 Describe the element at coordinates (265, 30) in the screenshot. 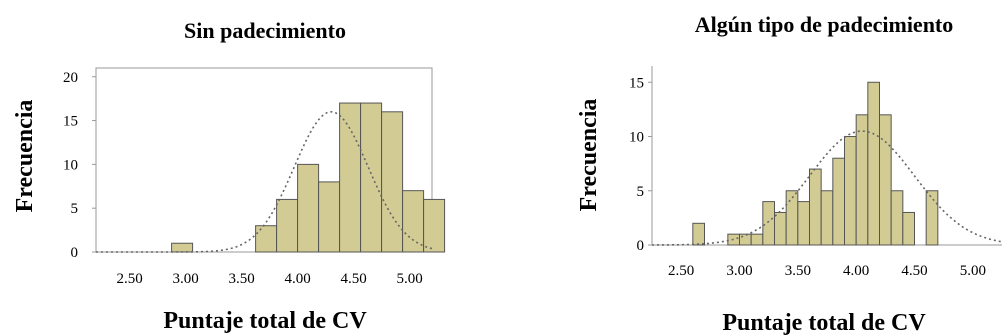

I see `chart-title: Sin padecimiento` at that location.